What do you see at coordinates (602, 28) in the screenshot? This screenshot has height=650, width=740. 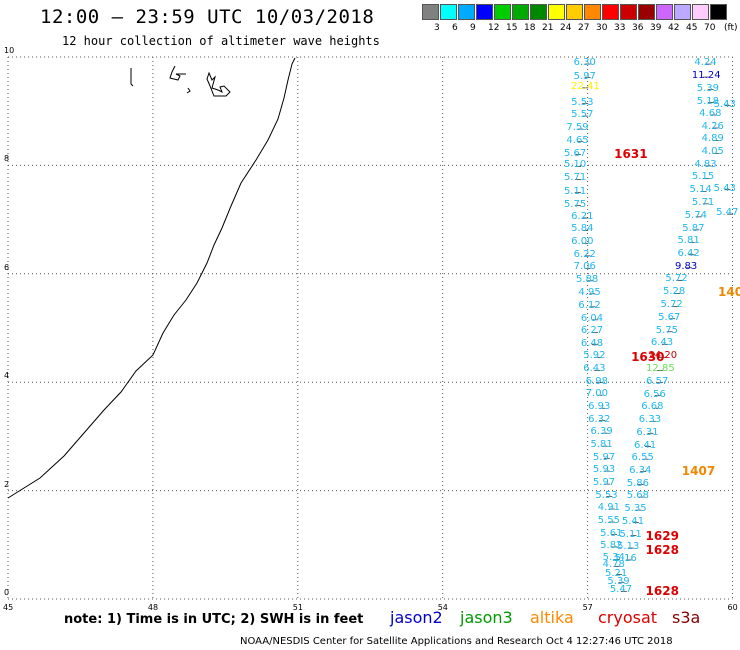 I see `color-scale-tick: 30` at bounding box center [602, 28].